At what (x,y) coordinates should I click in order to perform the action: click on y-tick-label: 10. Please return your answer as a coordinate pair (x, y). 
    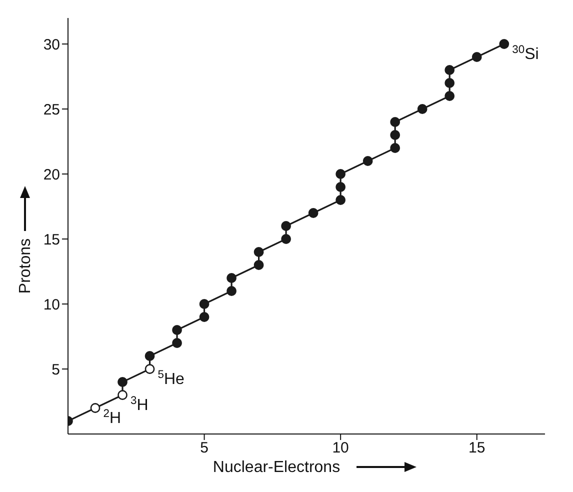
    Looking at the image, I should click on (51, 305).